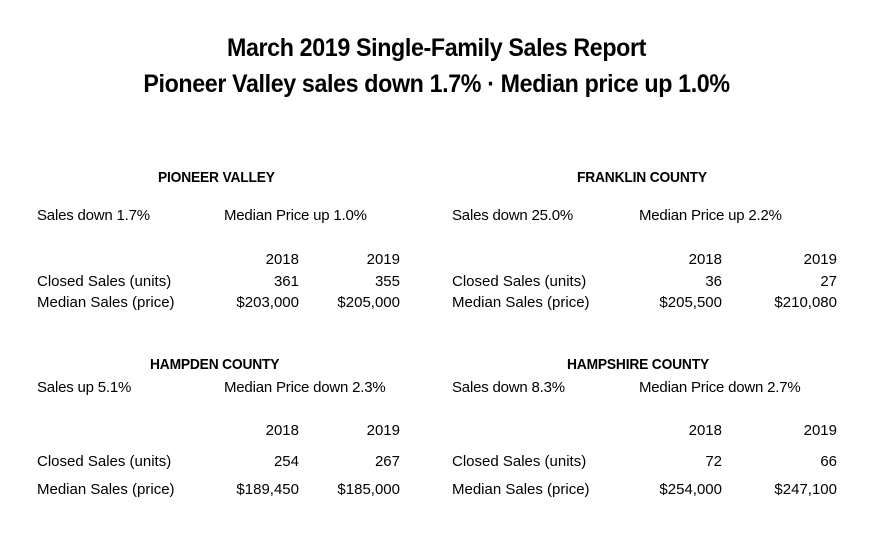 This screenshot has width=873, height=535. I want to click on closed-sales-2018: 36, so click(713, 281).